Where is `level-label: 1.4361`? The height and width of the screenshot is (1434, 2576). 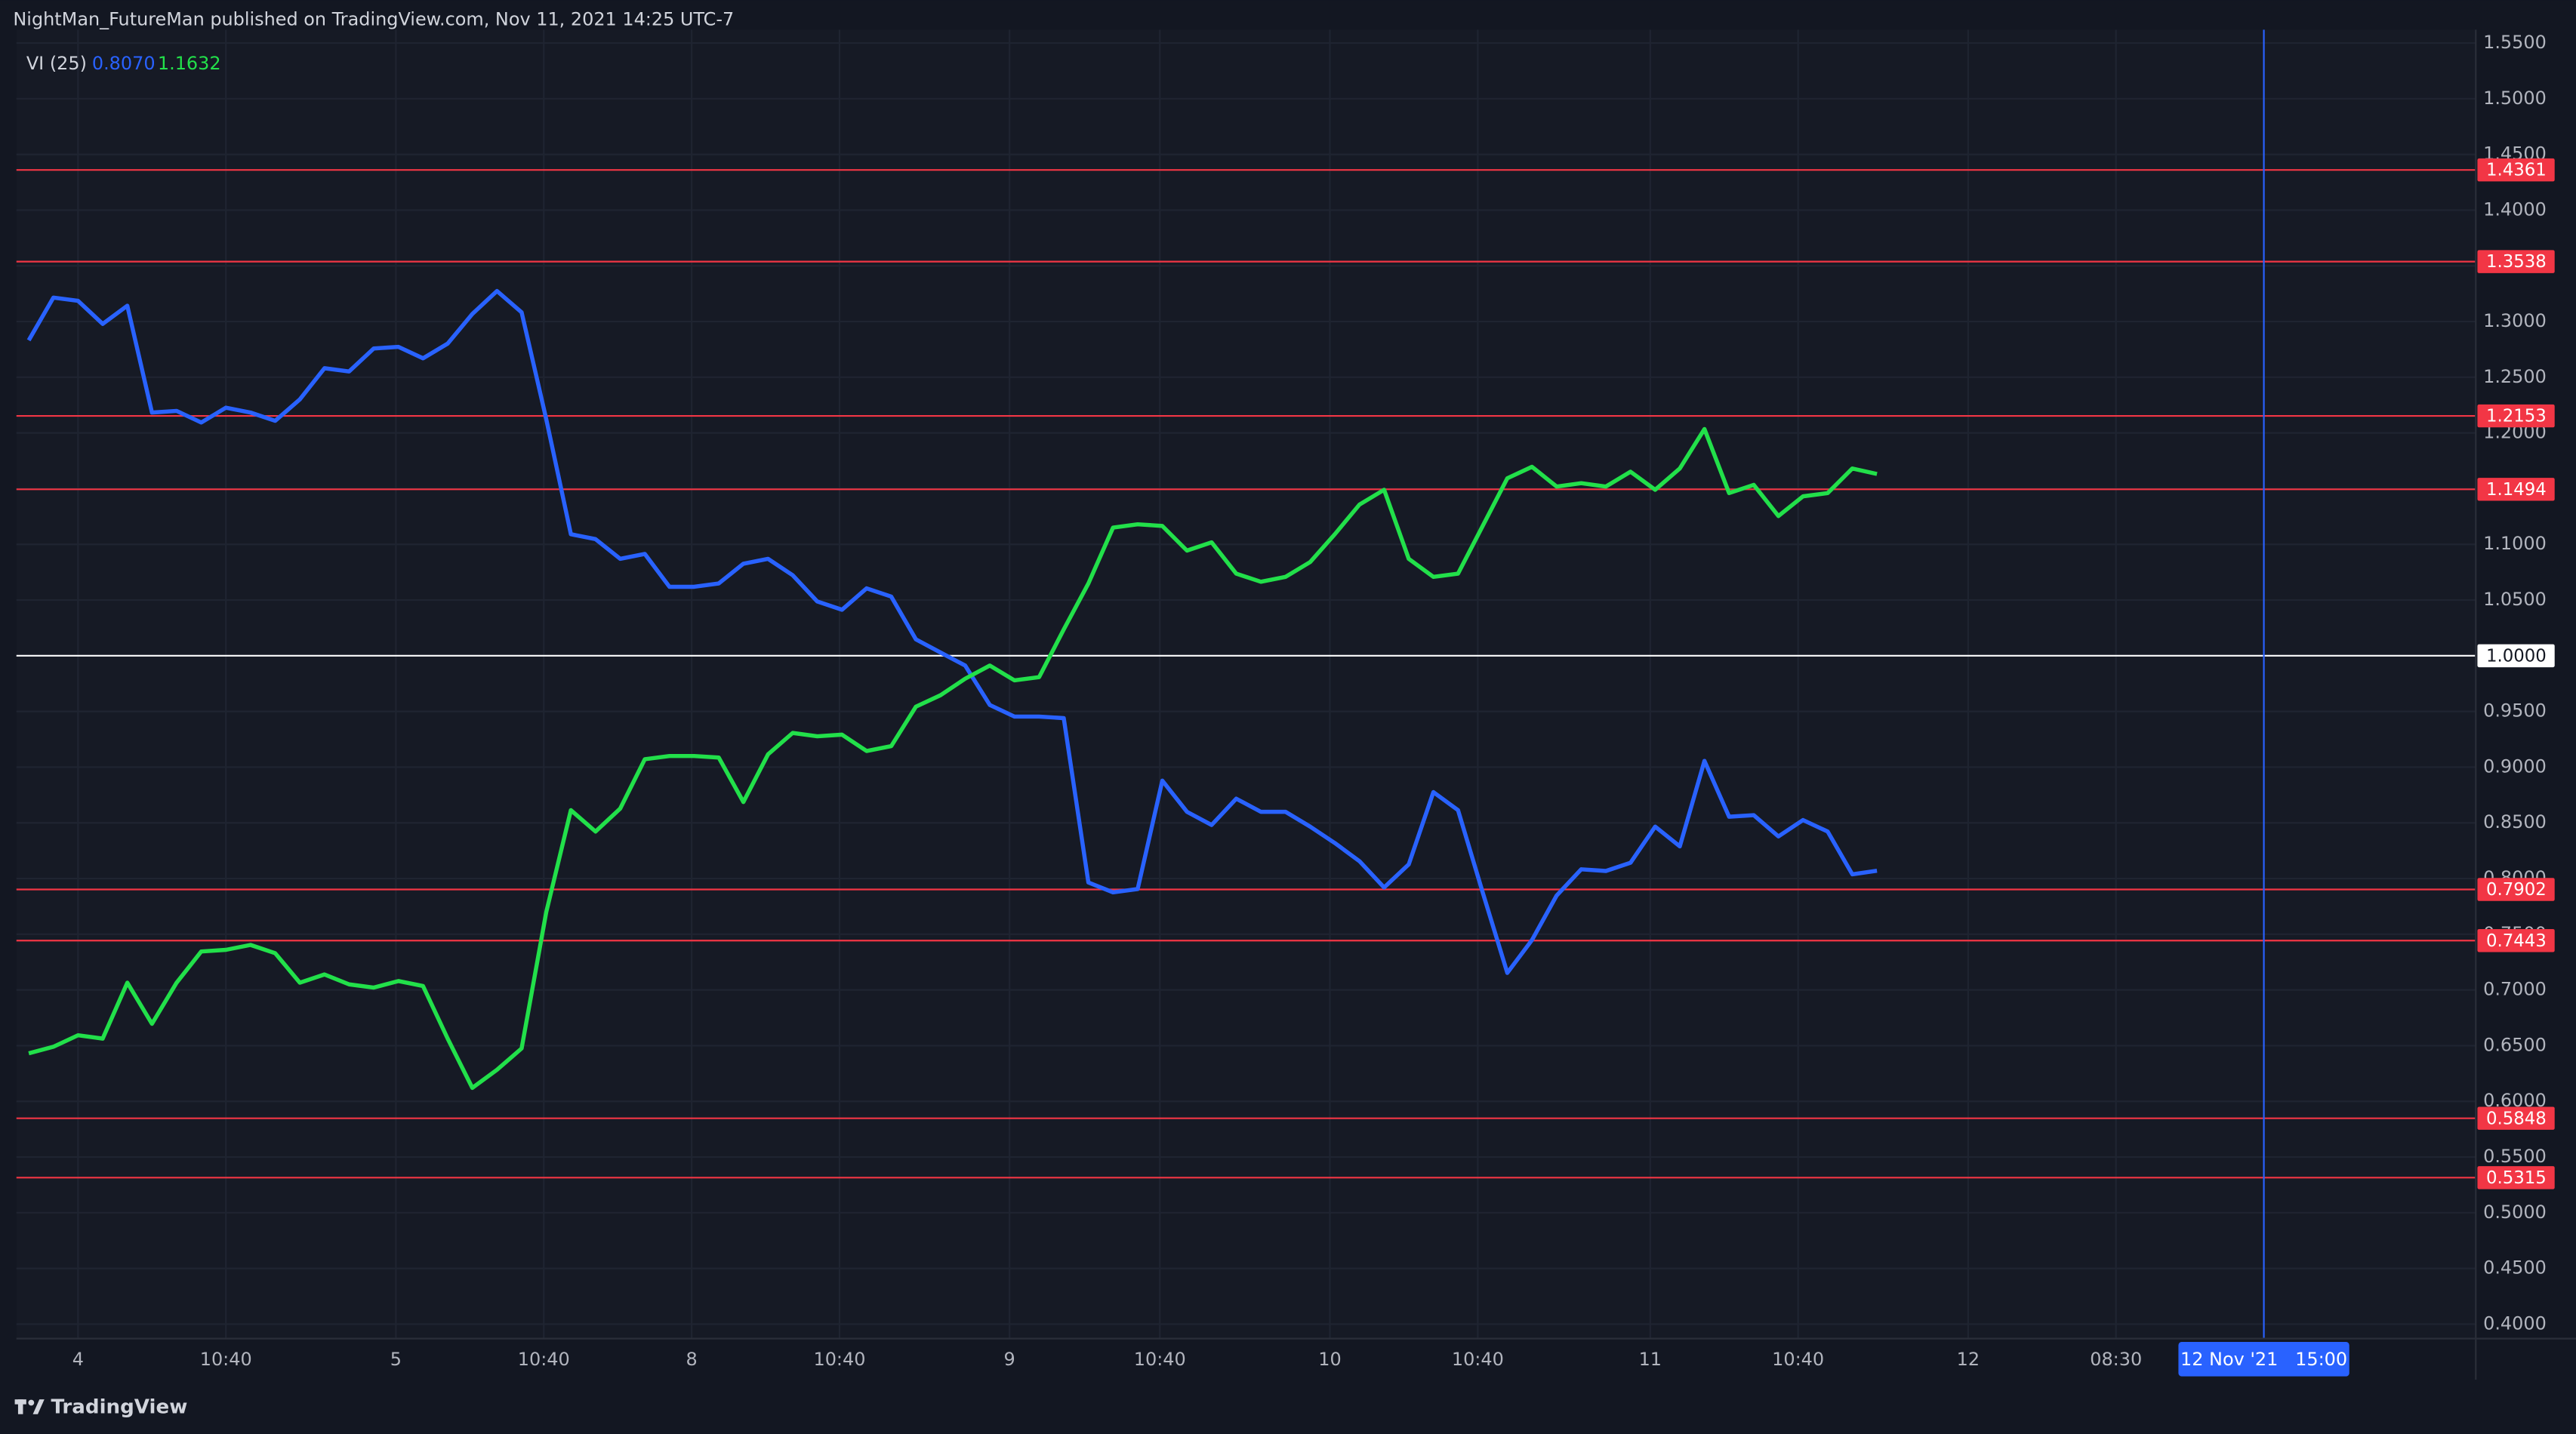
level-label: 1.4361 is located at coordinates (2516, 170).